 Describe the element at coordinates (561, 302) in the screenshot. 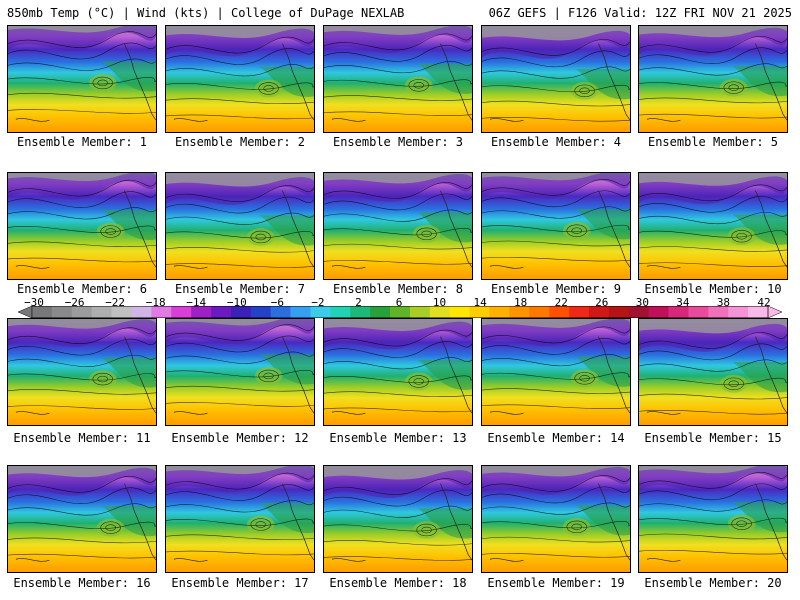

I see `colorbar-tick-label: 22` at that location.